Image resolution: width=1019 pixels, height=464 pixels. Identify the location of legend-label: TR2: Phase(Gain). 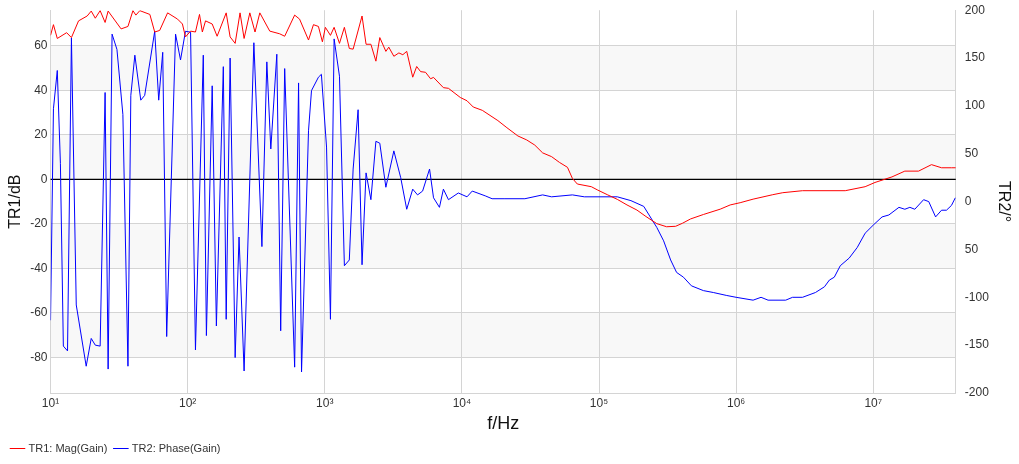
(176, 447).